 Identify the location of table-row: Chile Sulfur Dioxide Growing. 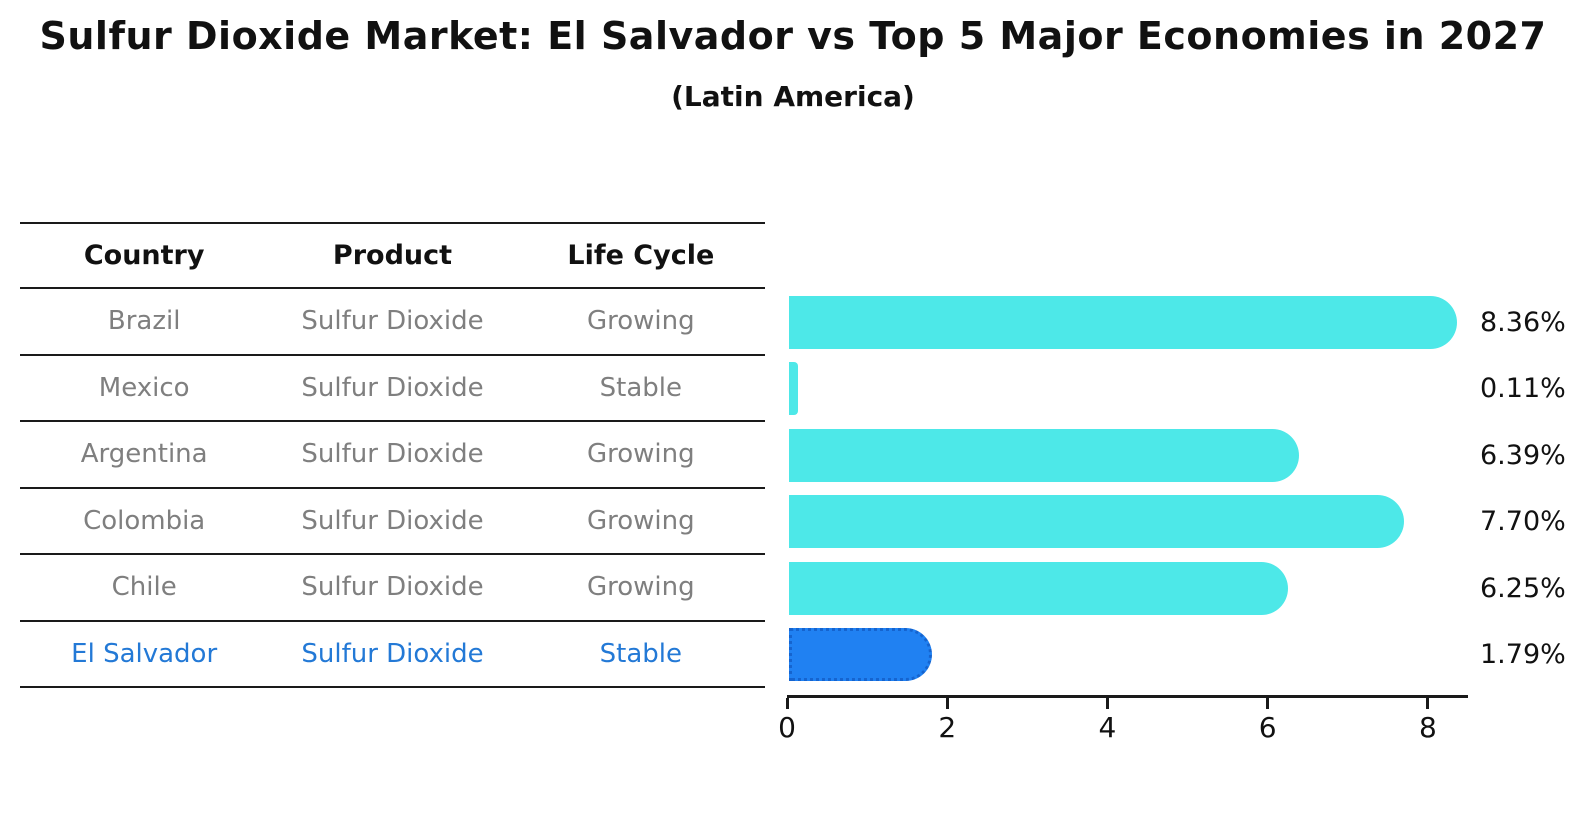
(392, 588).